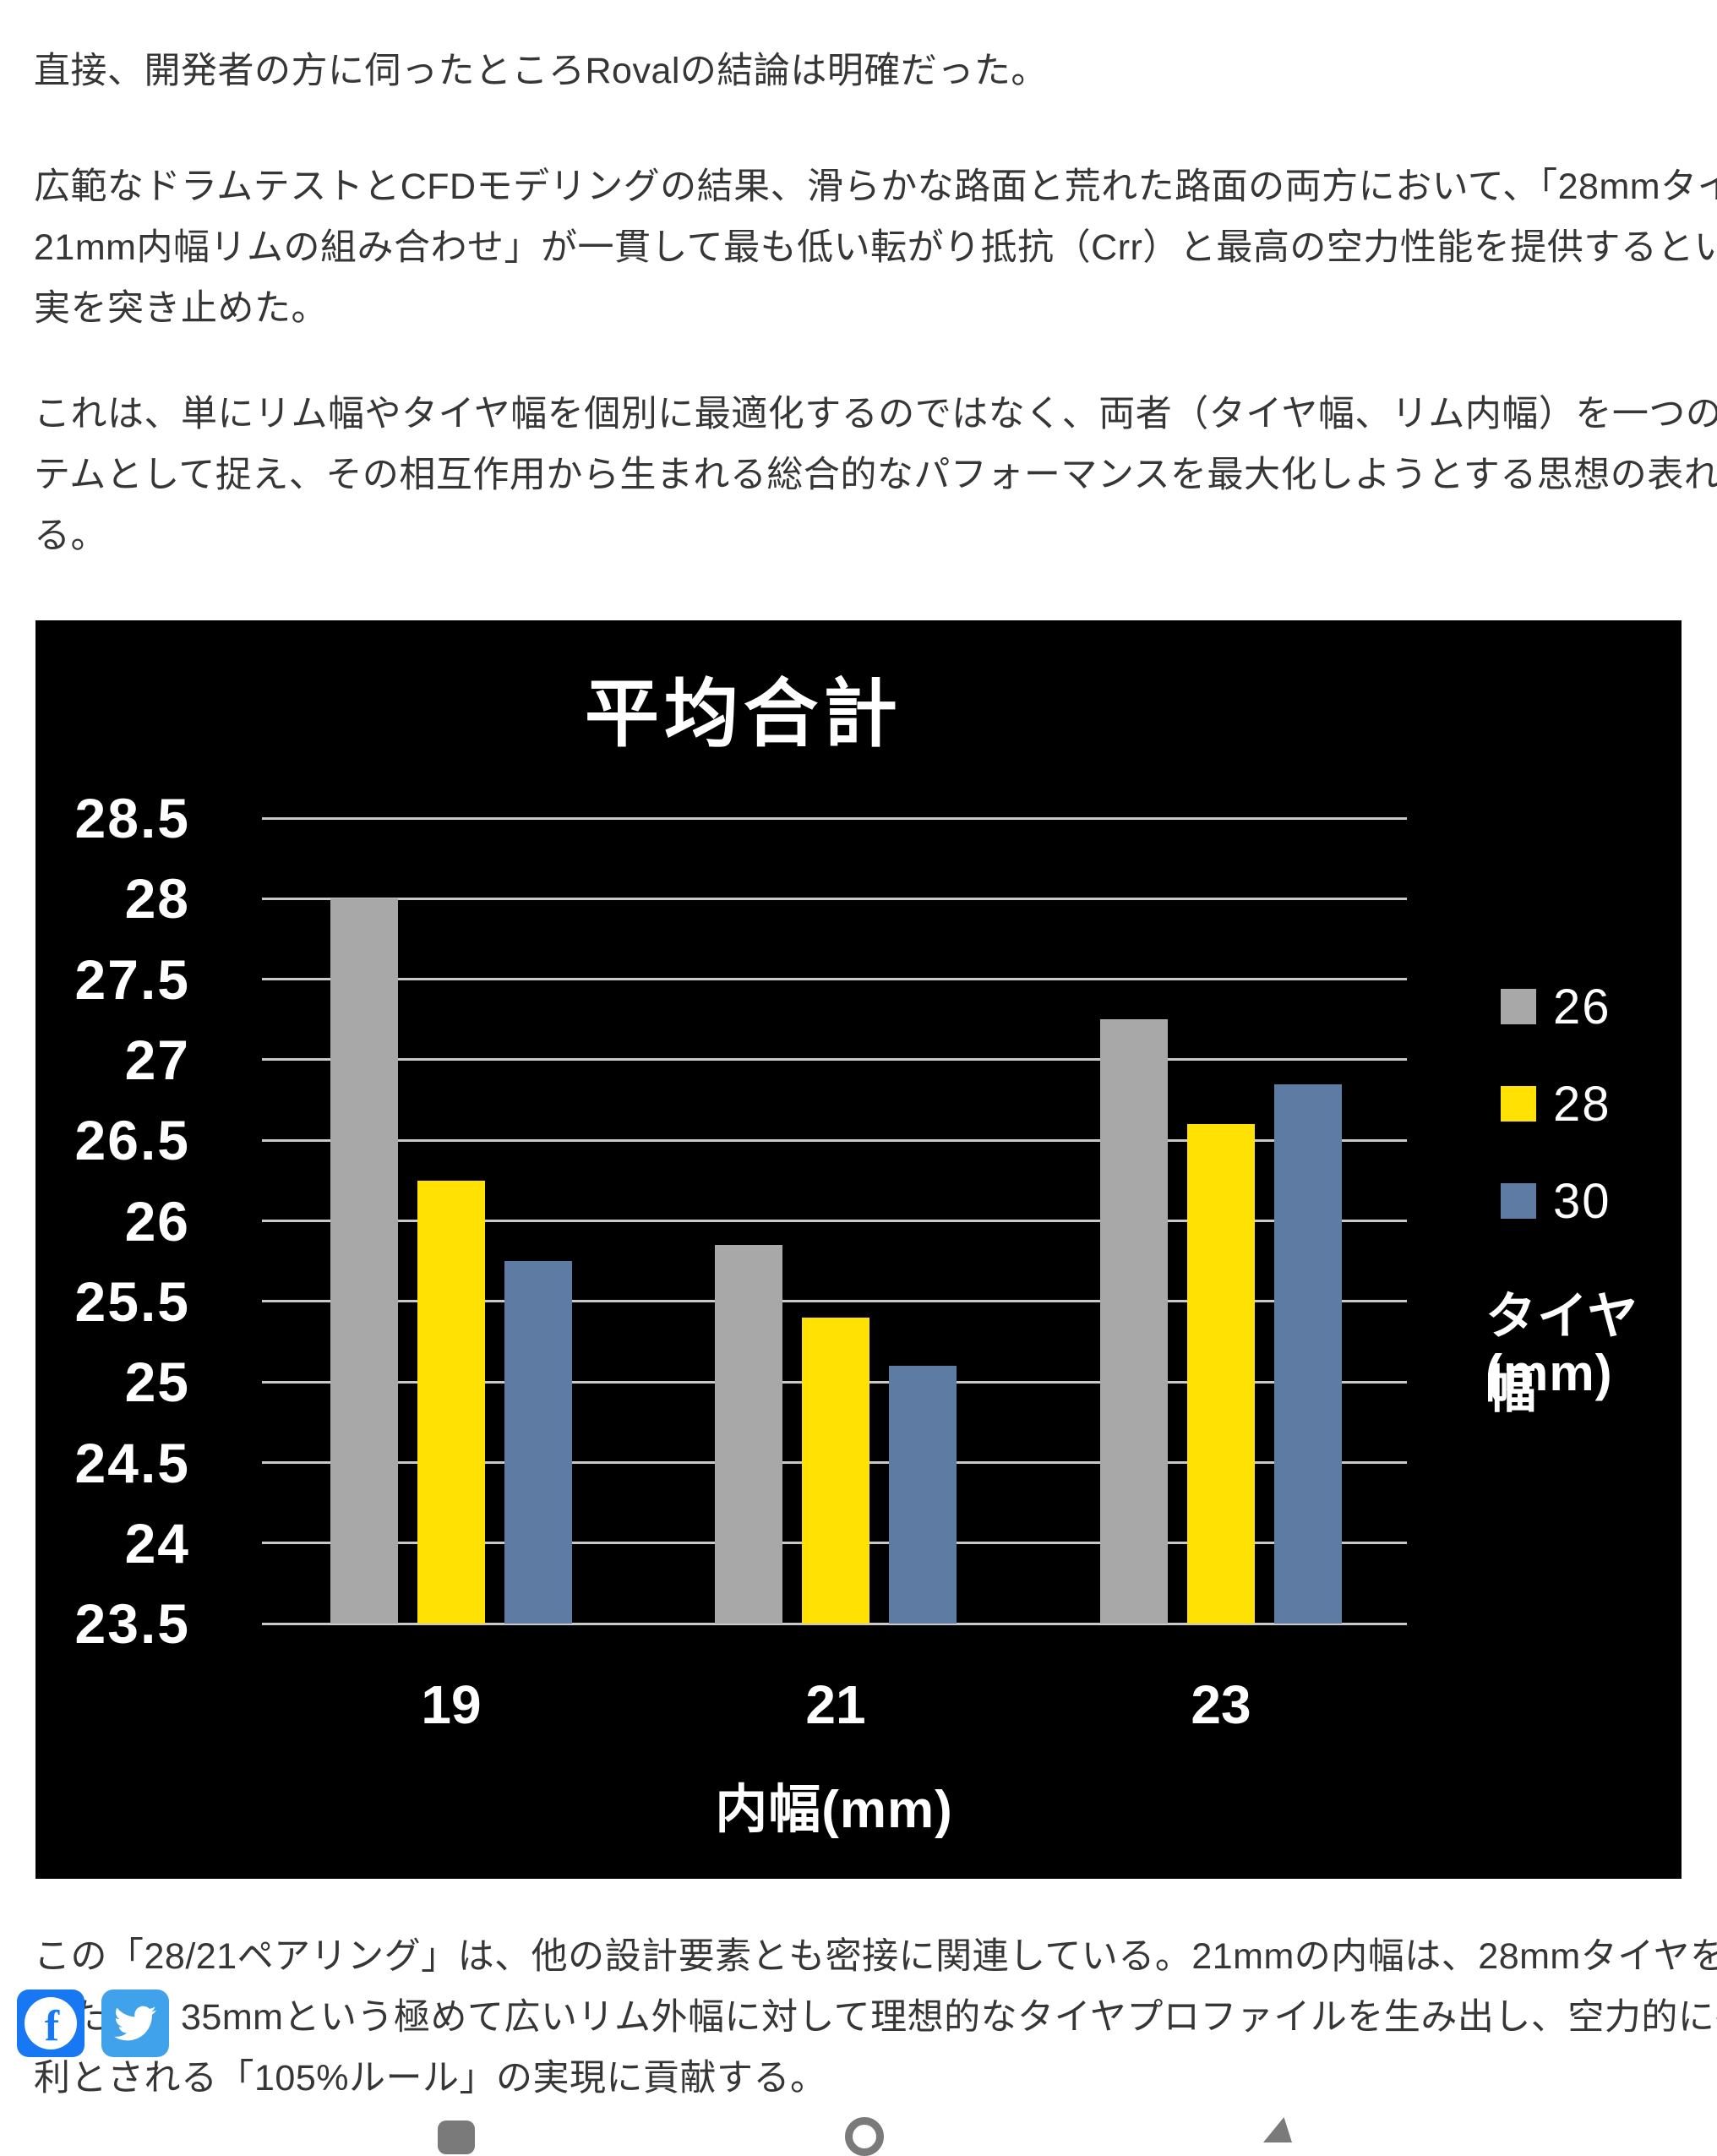  What do you see at coordinates (431, 2078) in the screenshot?
I see `paragraph-line: 利とされる「105%ルール」の実現に貢献する。` at bounding box center [431, 2078].